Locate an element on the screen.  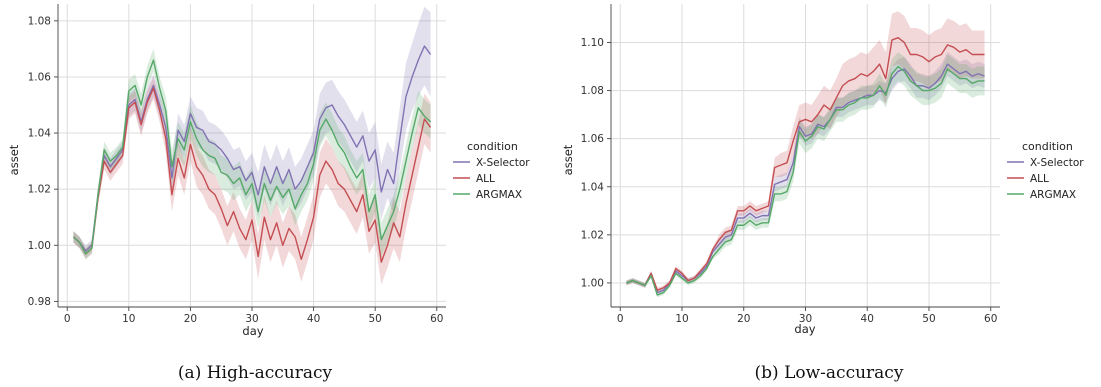
legend-label-all: ALL is located at coordinates (1039, 179).